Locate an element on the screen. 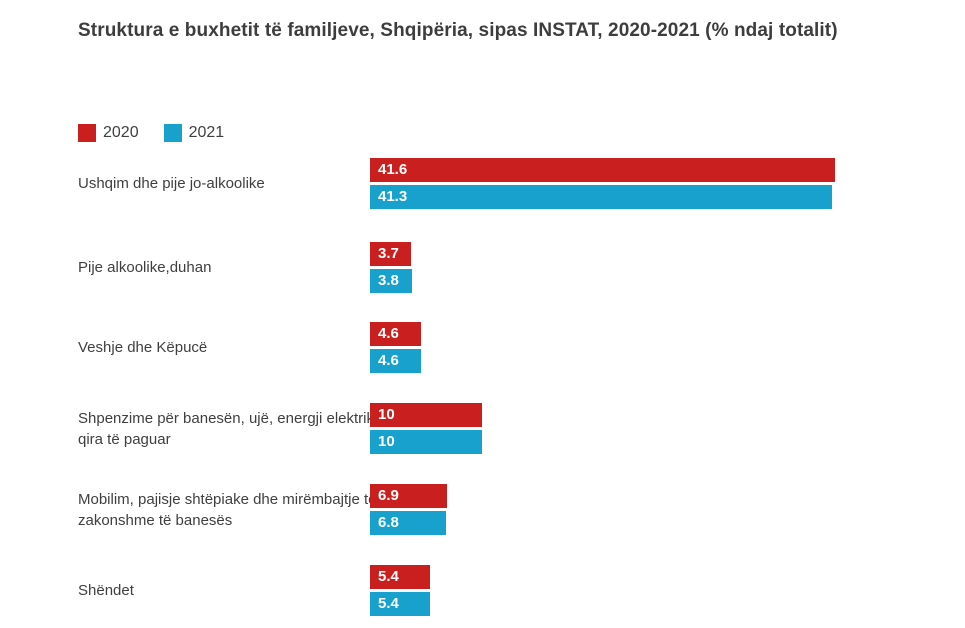 Image resolution: width=965 pixels, height=628 pixels. legend-item-2020: 2020 is located at coordinates (108, 133).